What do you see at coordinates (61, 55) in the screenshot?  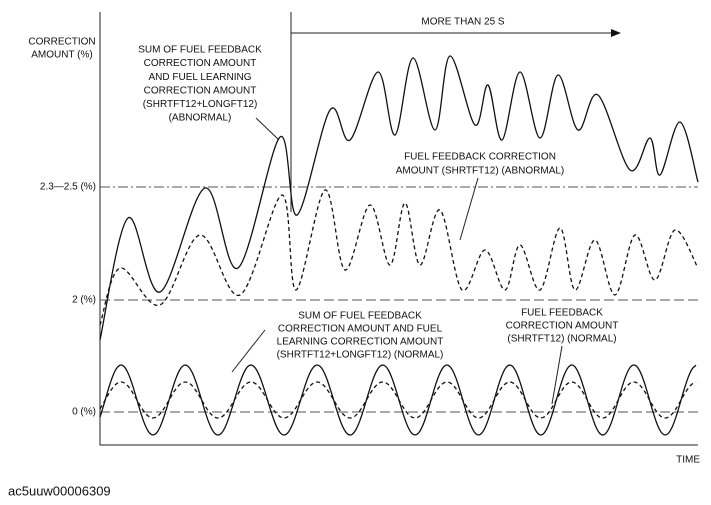 I see `y-axis-label: AMOUNT (%)` at bounding box center [61, 55].